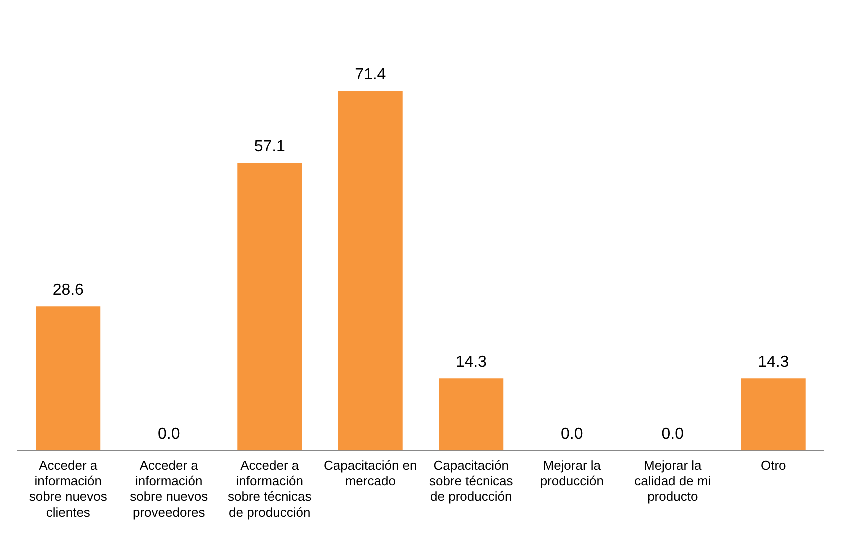 This screenshot has width=842, height=537. What do you see at coordinates (270, 489) in the screenshot?
I see `x-tick-label: Acceder a información sobre técnicas de producción` at bounding box center [270, 489].